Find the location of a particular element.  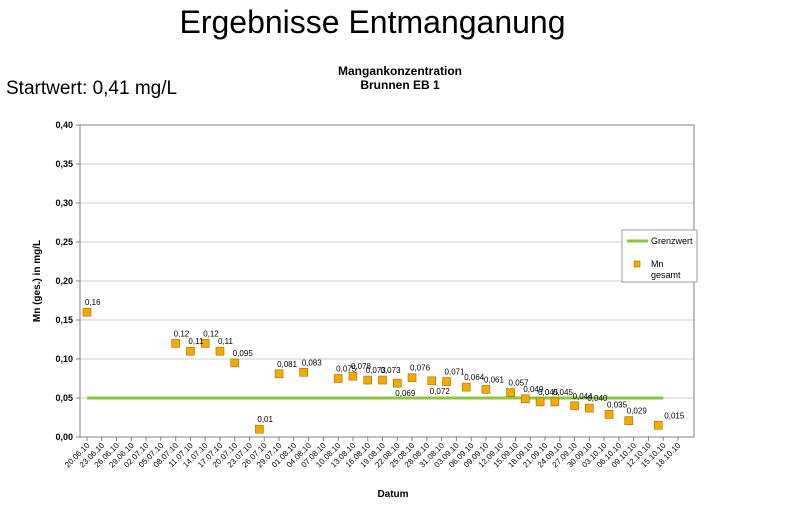

y-tick-label: 0,15 is located at coordinates (64, 320).